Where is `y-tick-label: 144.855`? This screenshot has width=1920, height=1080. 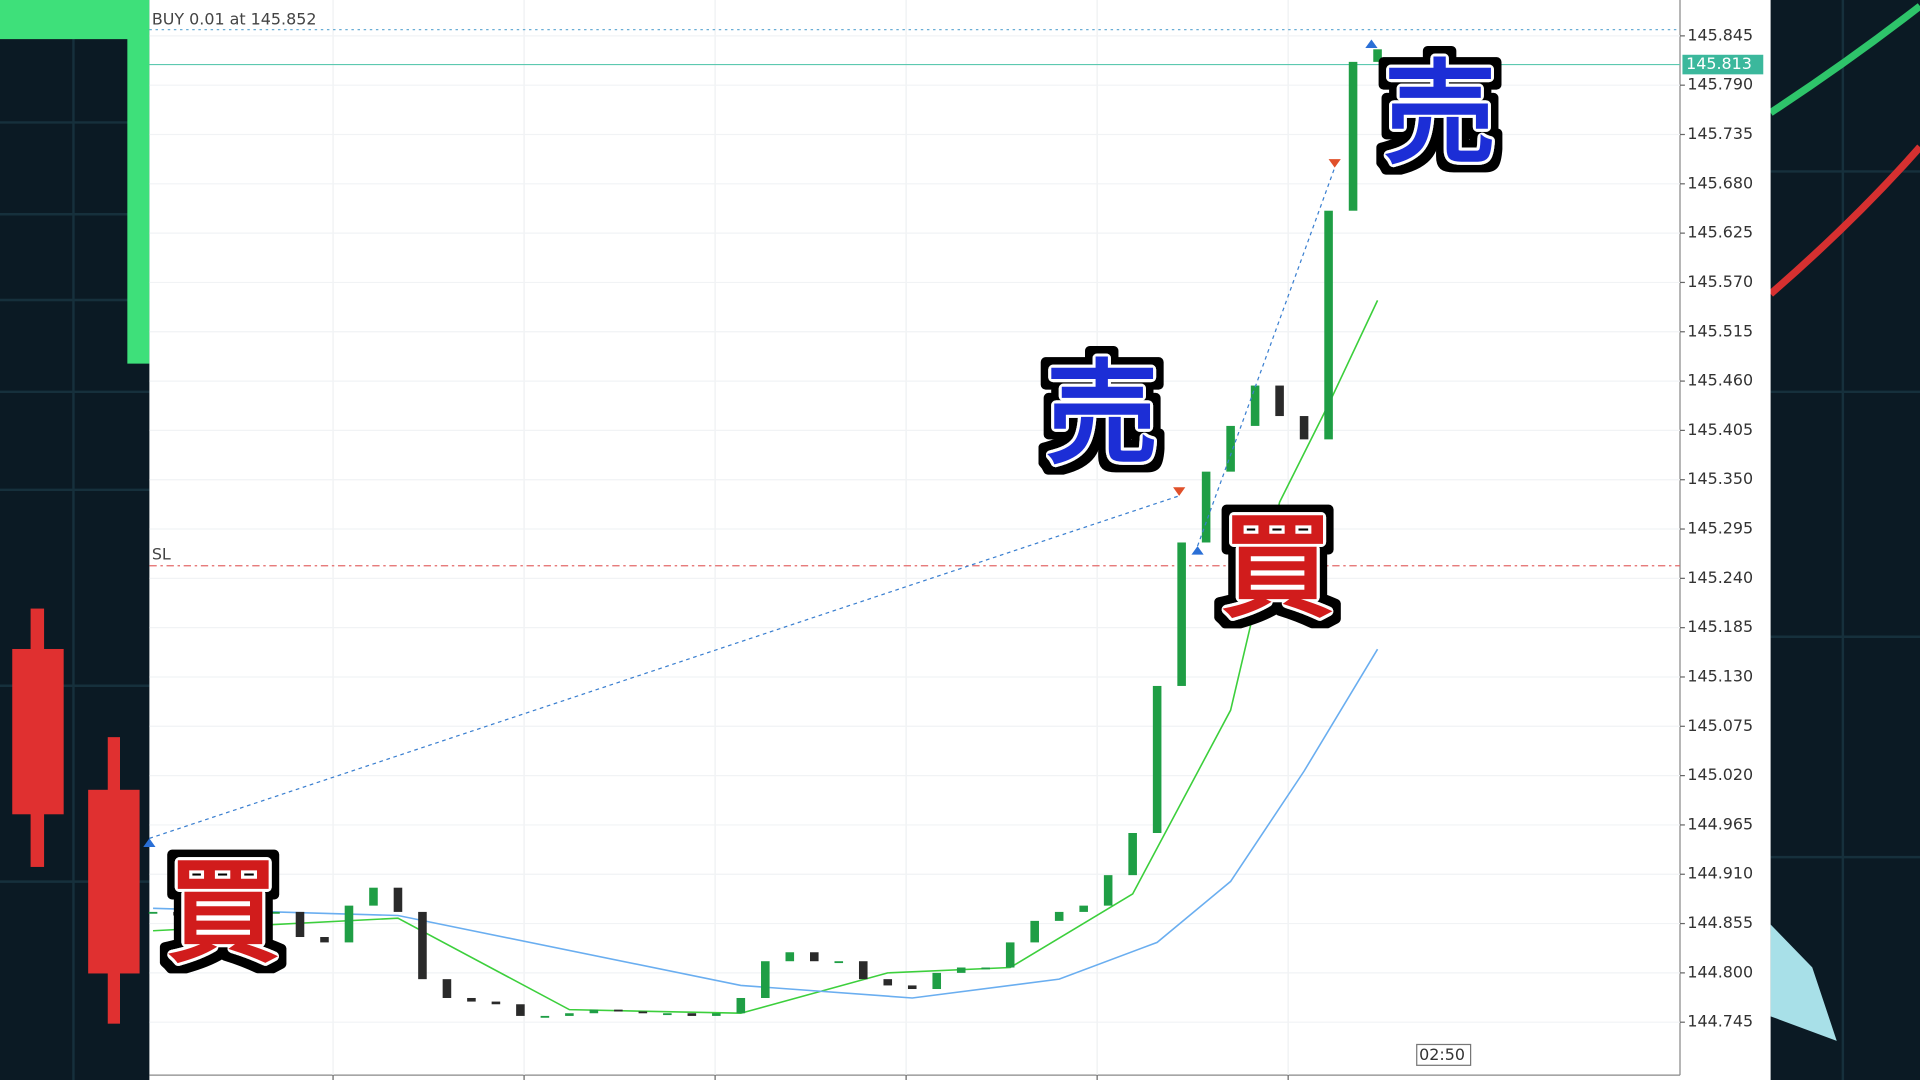 y-tick-label: 144.855 is located at coordinates (1720, 922).